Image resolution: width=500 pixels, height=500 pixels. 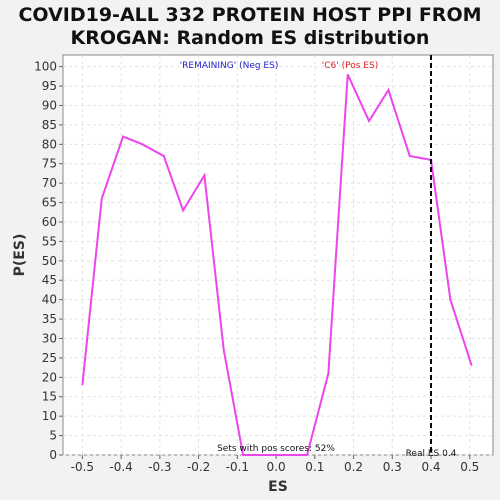 What do you see at coordinates (198, 467) in the screenshot?
I see `x-tick-label: -0.2` at bounding box center [198, 467].